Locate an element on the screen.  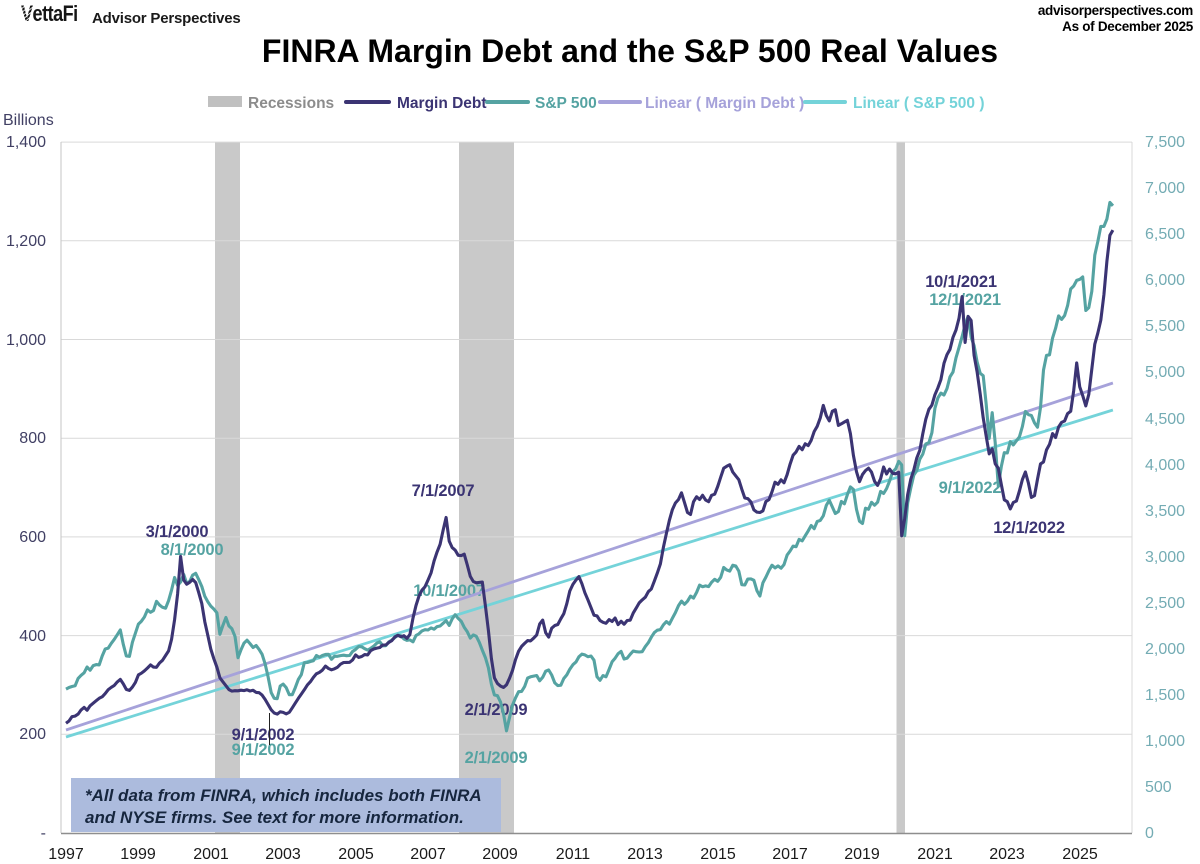
svg-text: 12/1/2021 is located at coordinates (965, 300).